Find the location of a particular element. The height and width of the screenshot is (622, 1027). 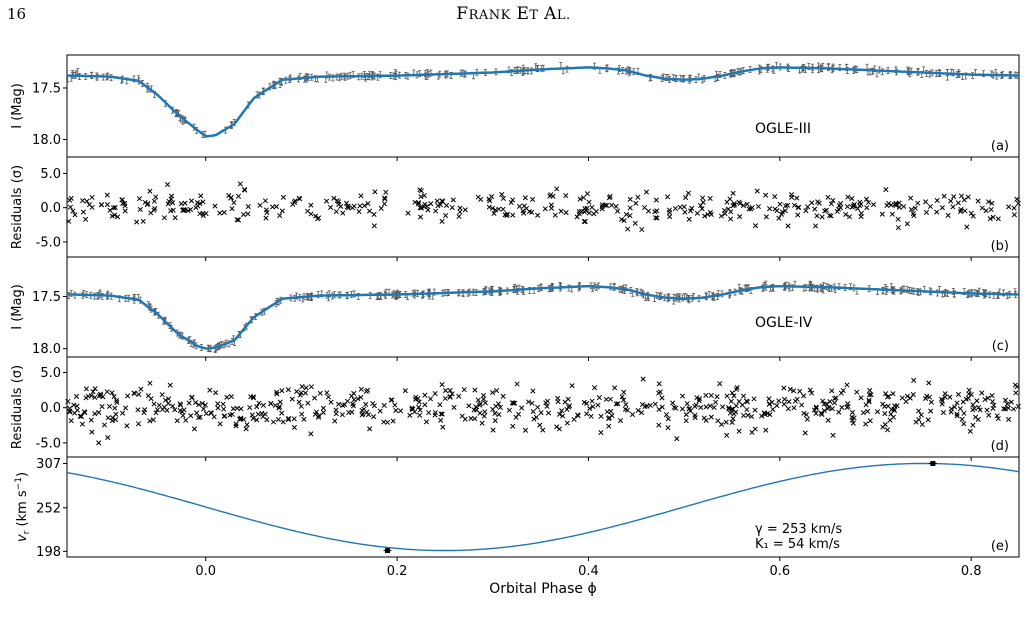

y-axis-label: I (Mag) is located at coordinates (17, 307).